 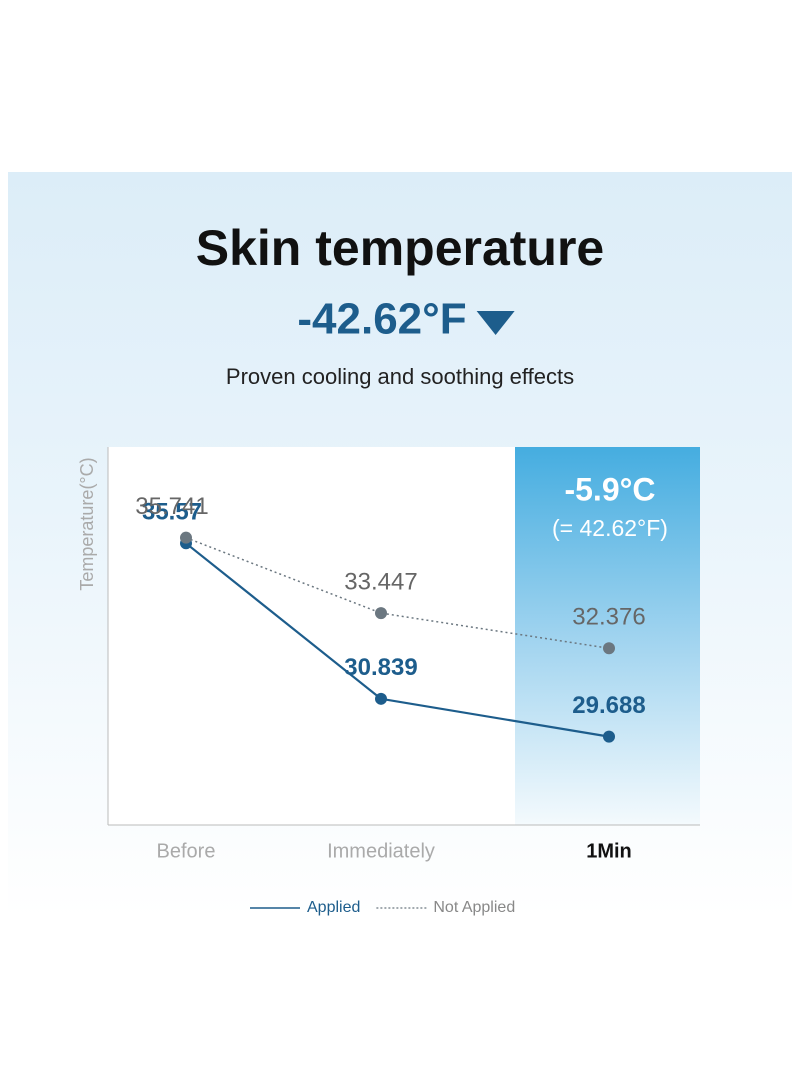 I want to click on data-label: 35.57, so click(x=172, y=512).